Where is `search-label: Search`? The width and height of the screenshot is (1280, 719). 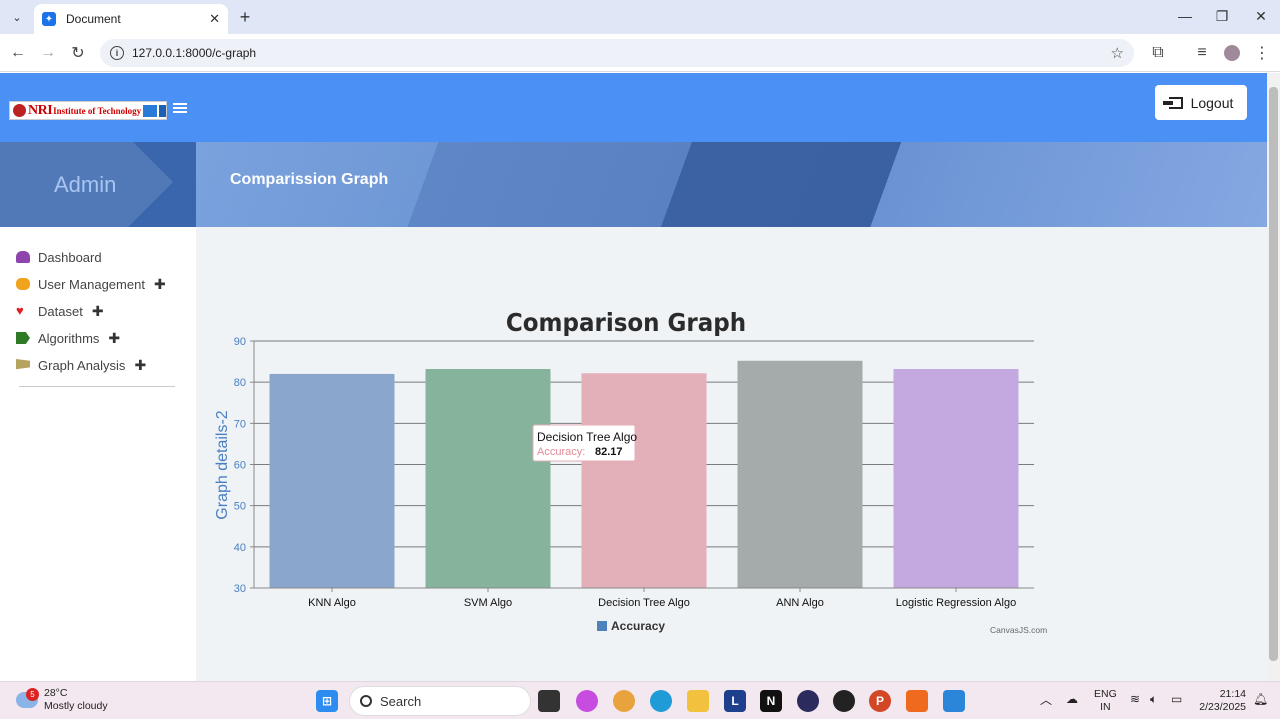 search-label: Search is located at coordinates (401, 701).